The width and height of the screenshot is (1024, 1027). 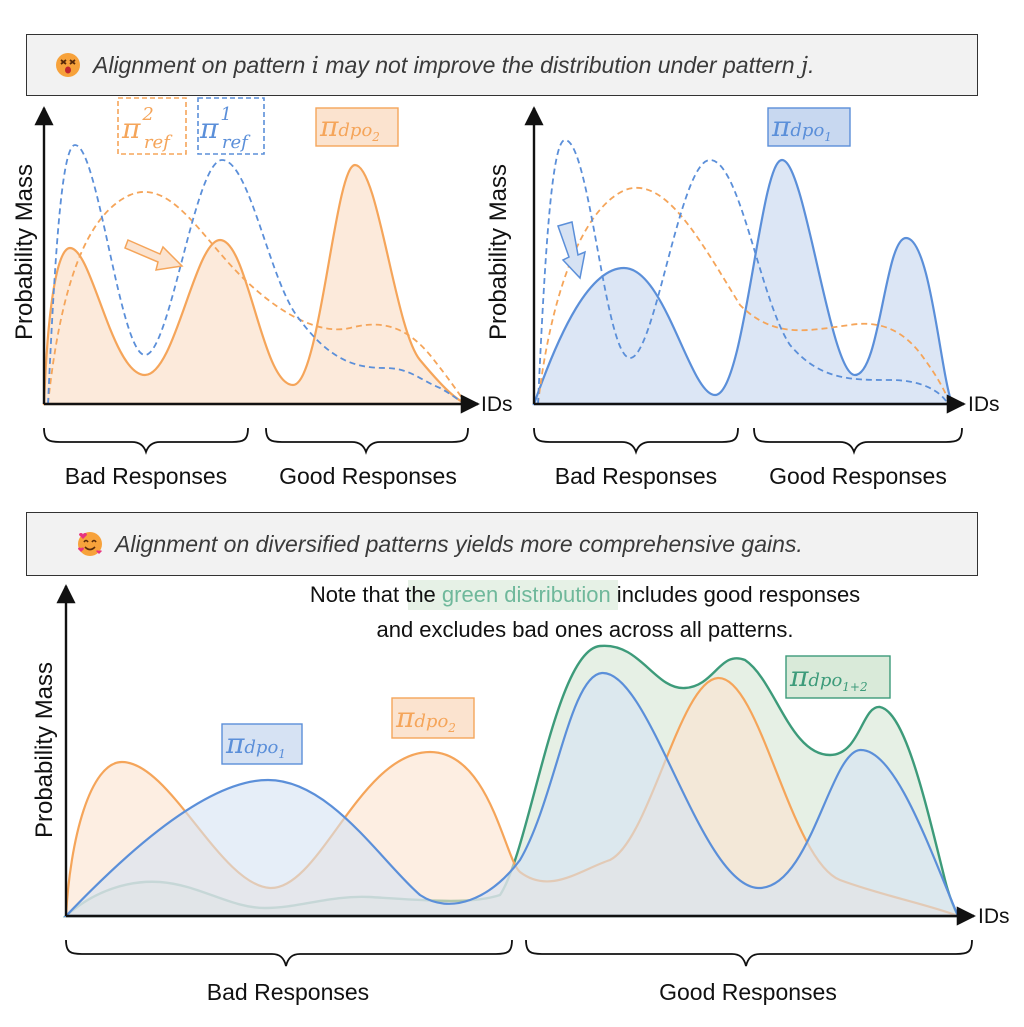 What do you see at coordinates (636, 441) in the screenshot?
I see `brace-bad-top-right` at bounding box center [636, 441].